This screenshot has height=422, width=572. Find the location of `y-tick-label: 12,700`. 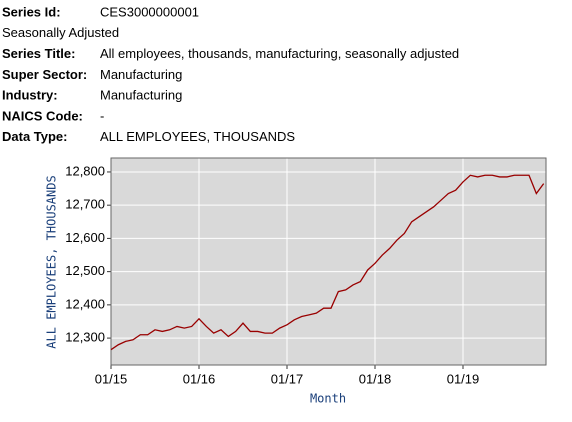

y-tick-label: 12,700 is located at coordinates (85, 204).